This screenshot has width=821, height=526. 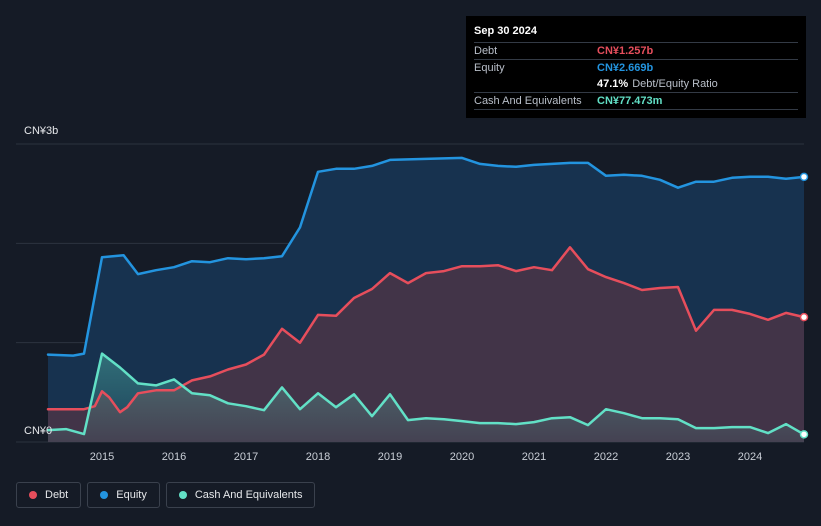 I want to click on tooltip-equity-label: Equity, so click(x=489, y=68).